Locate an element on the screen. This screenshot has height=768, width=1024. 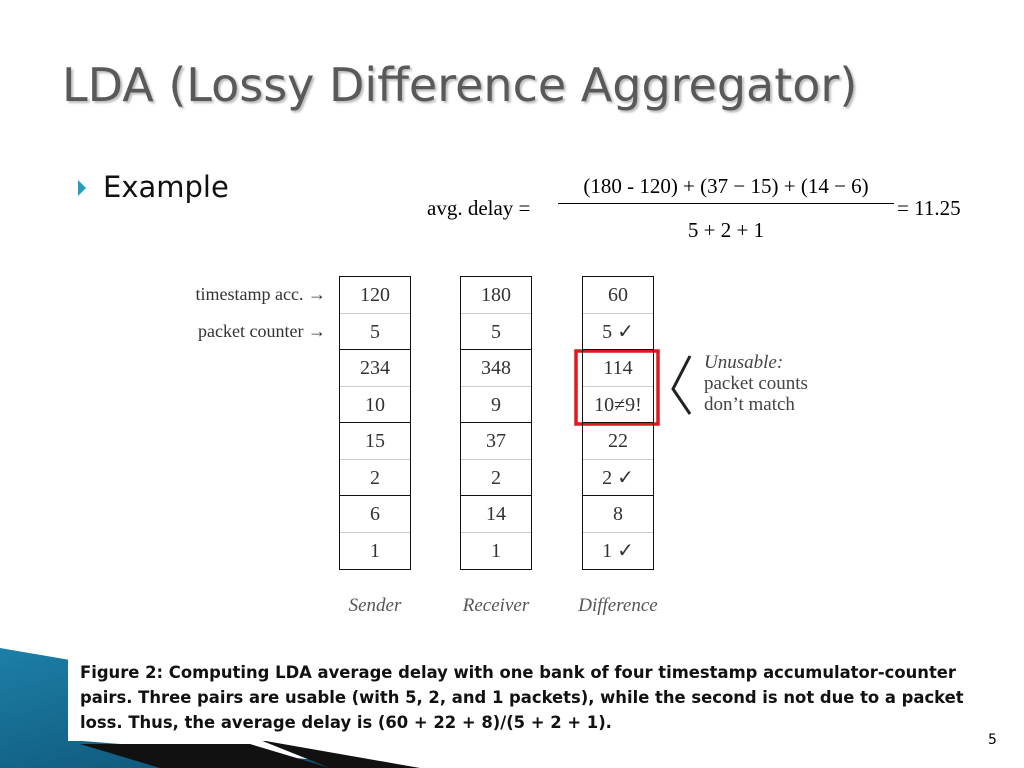
annotation: don’t match is located at coordinates (749, 404).